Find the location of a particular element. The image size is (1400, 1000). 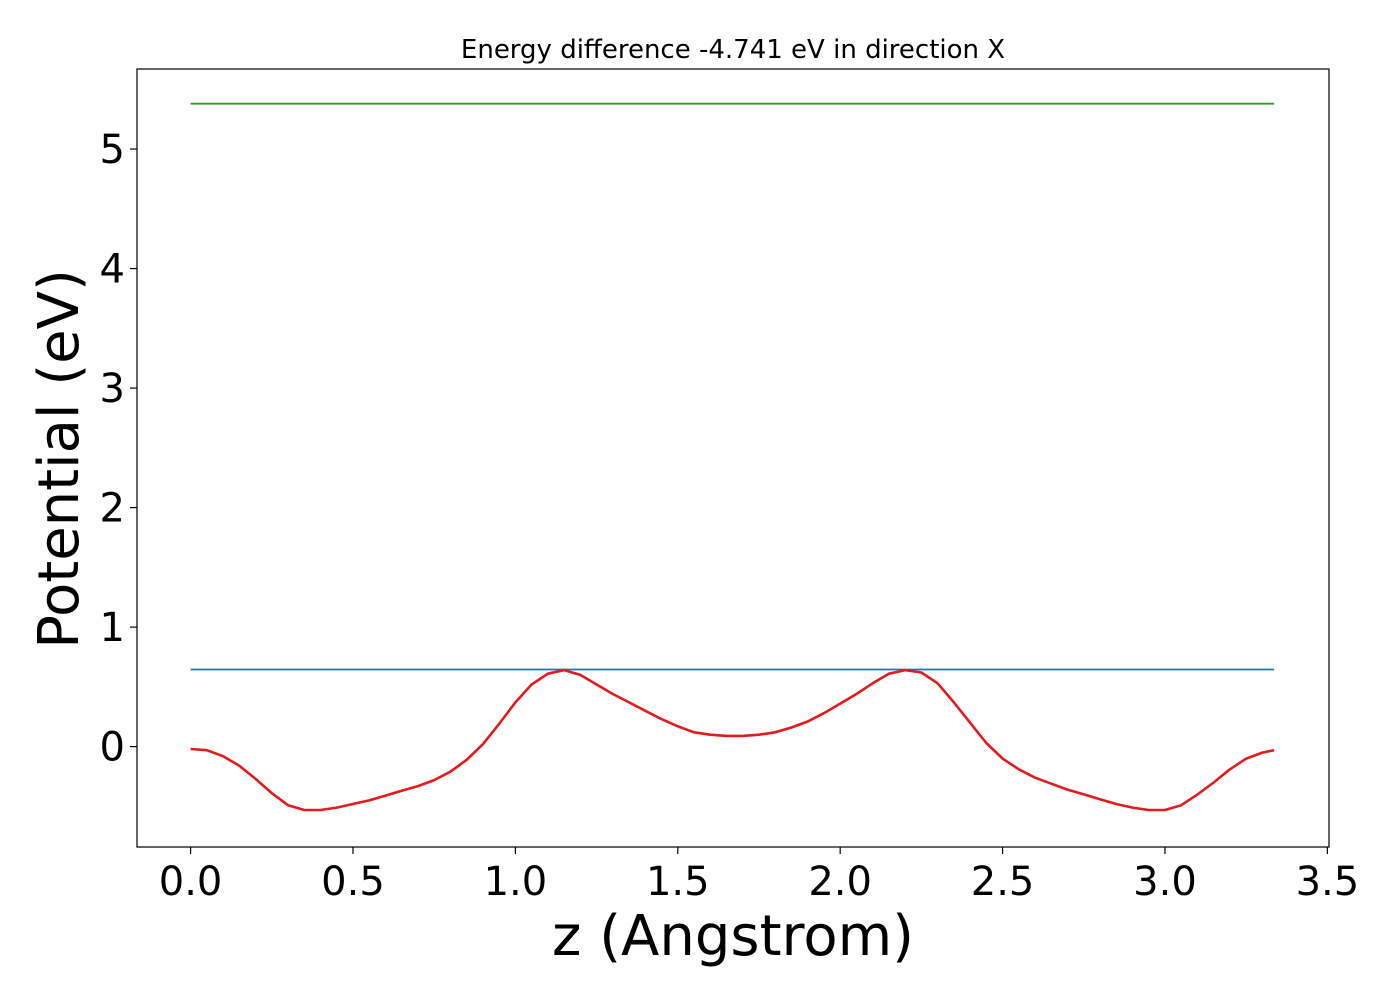

x-tick-label: 2.0 is located at coordinates (840, 882).